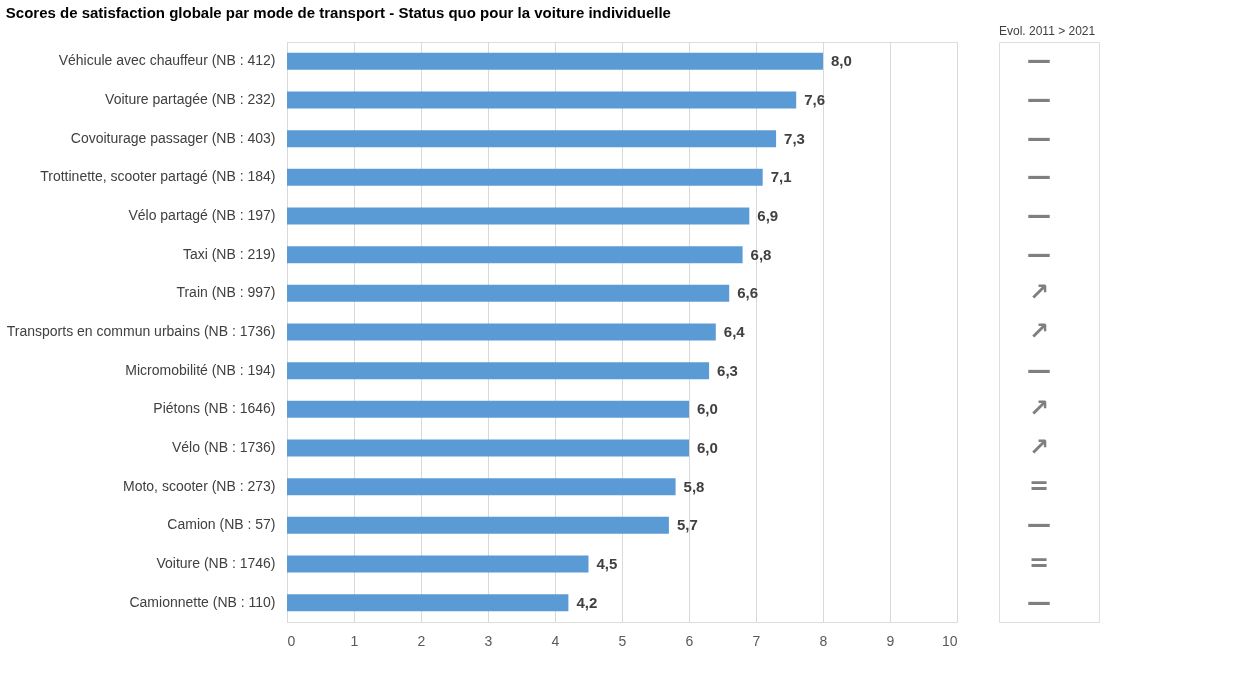  I want to click on data-label: 6,6, so click(748, 293).